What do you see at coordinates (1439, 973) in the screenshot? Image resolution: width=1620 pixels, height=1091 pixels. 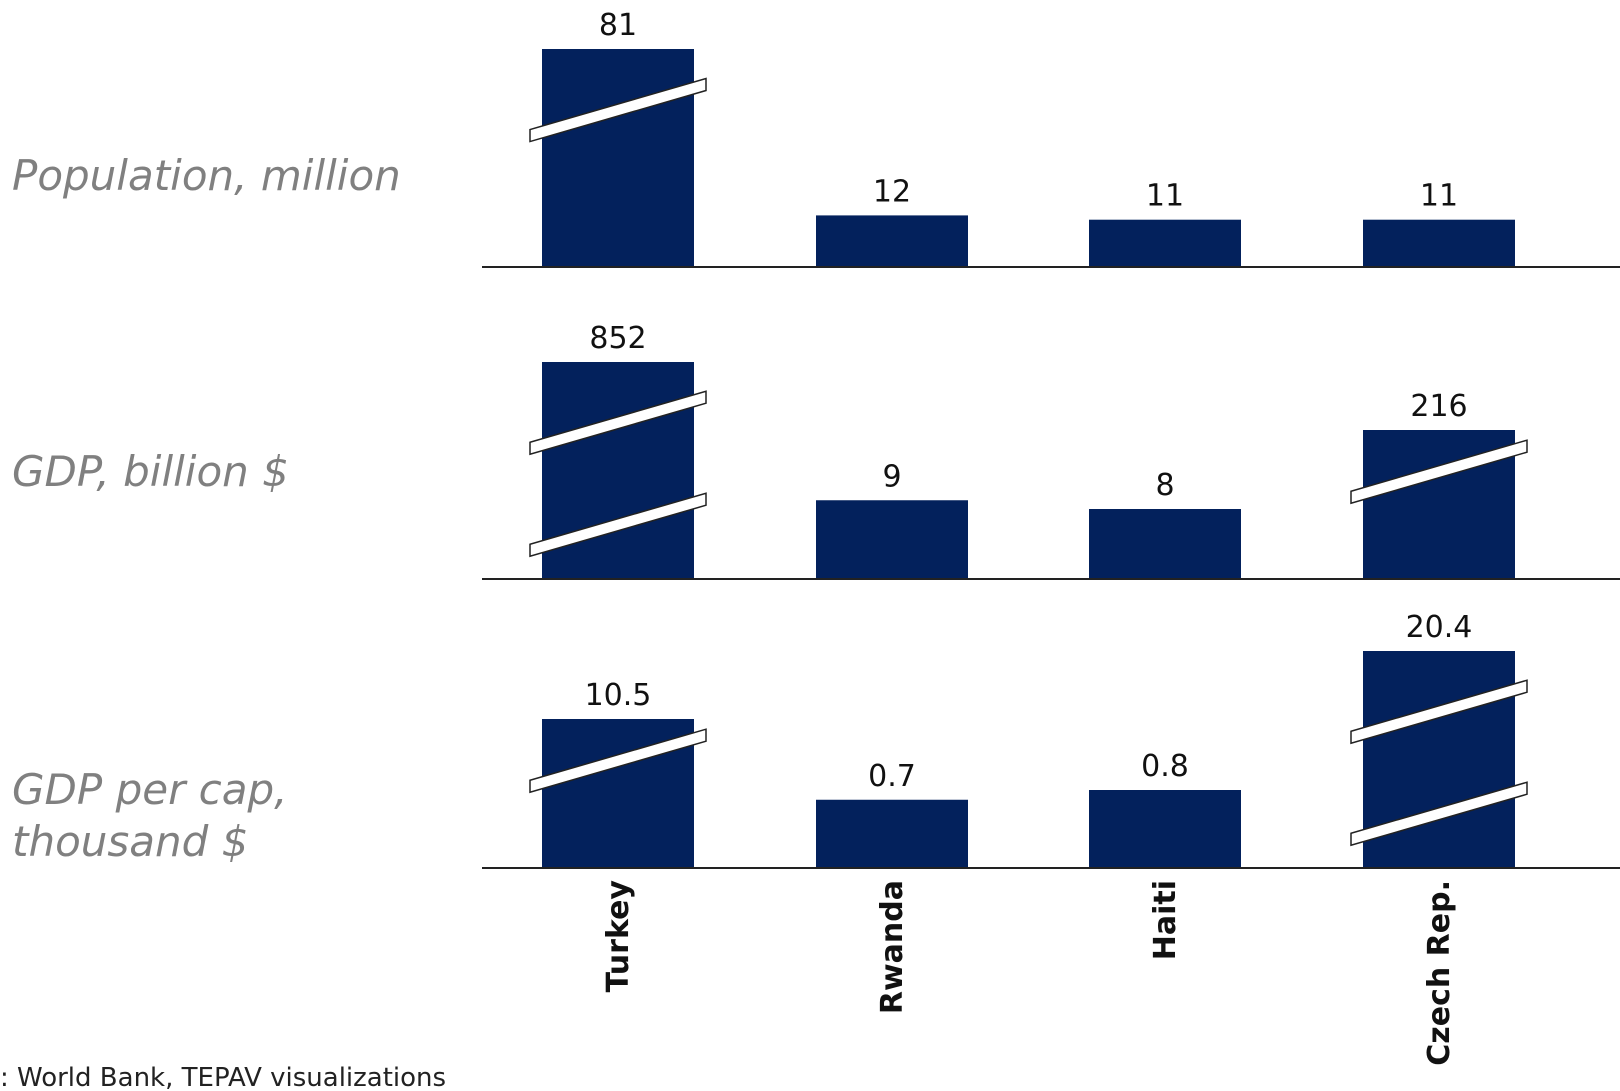 I see `category-label: Czech Rep.` at bounding box center [1439, 973].